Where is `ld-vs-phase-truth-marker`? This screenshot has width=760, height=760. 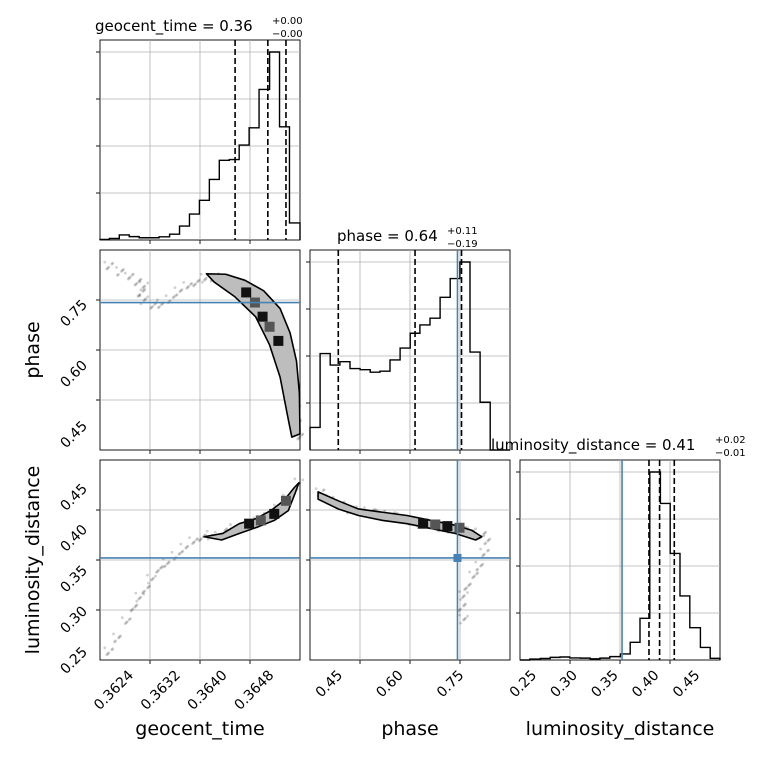
ld-vs-phase-truth-marker is located at coordinates (457, 557).